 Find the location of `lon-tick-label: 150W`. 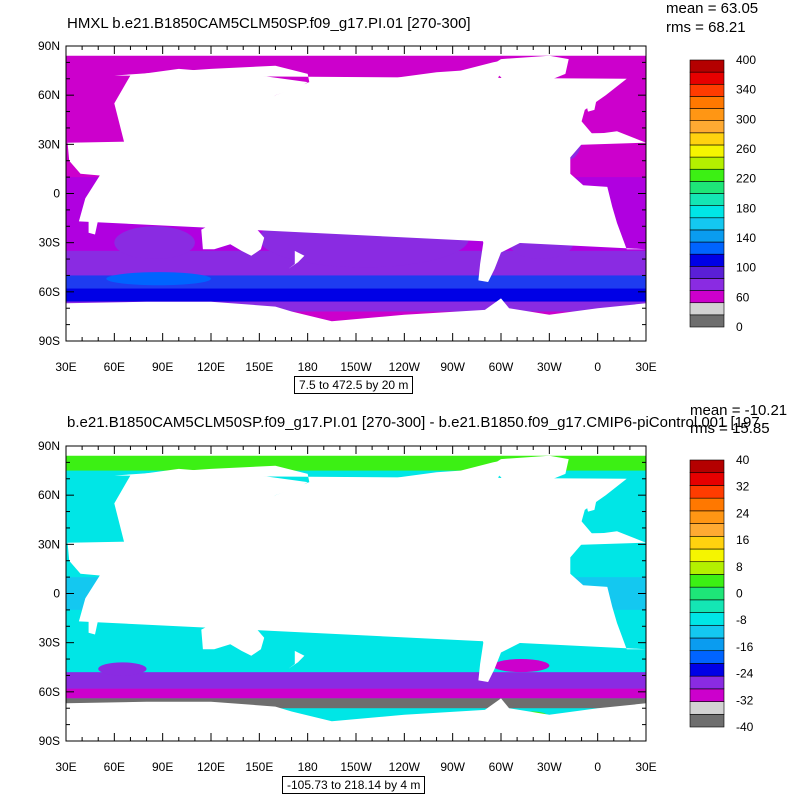

lon-tick-label: 150W is located at coordinates (356, 767).